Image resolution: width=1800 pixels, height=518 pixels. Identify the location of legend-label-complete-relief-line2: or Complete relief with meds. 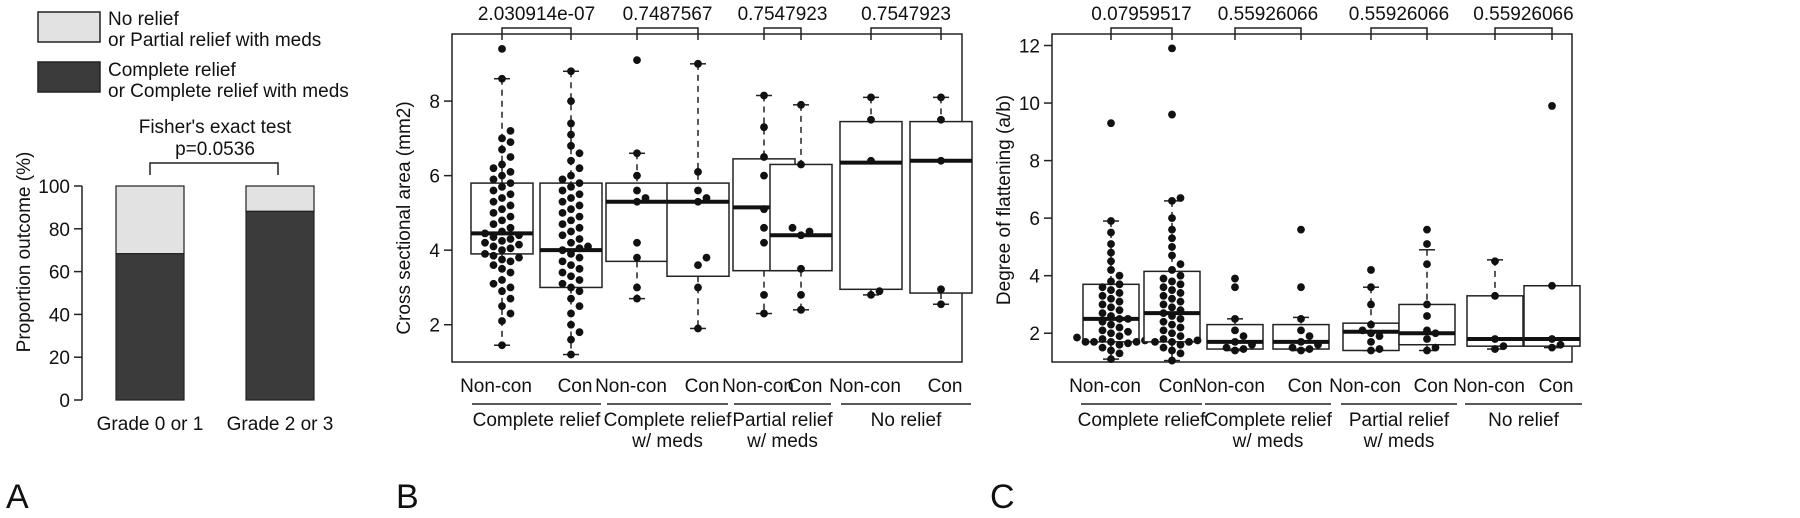
(228, 91).